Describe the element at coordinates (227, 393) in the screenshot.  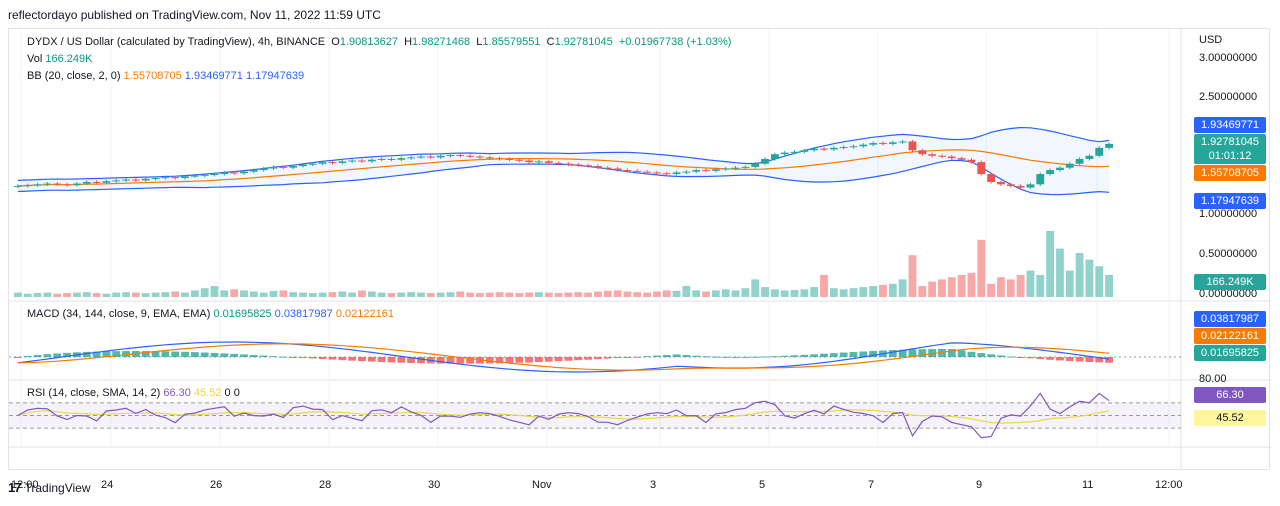
I see `rsi-extra-1: 0` at that location.